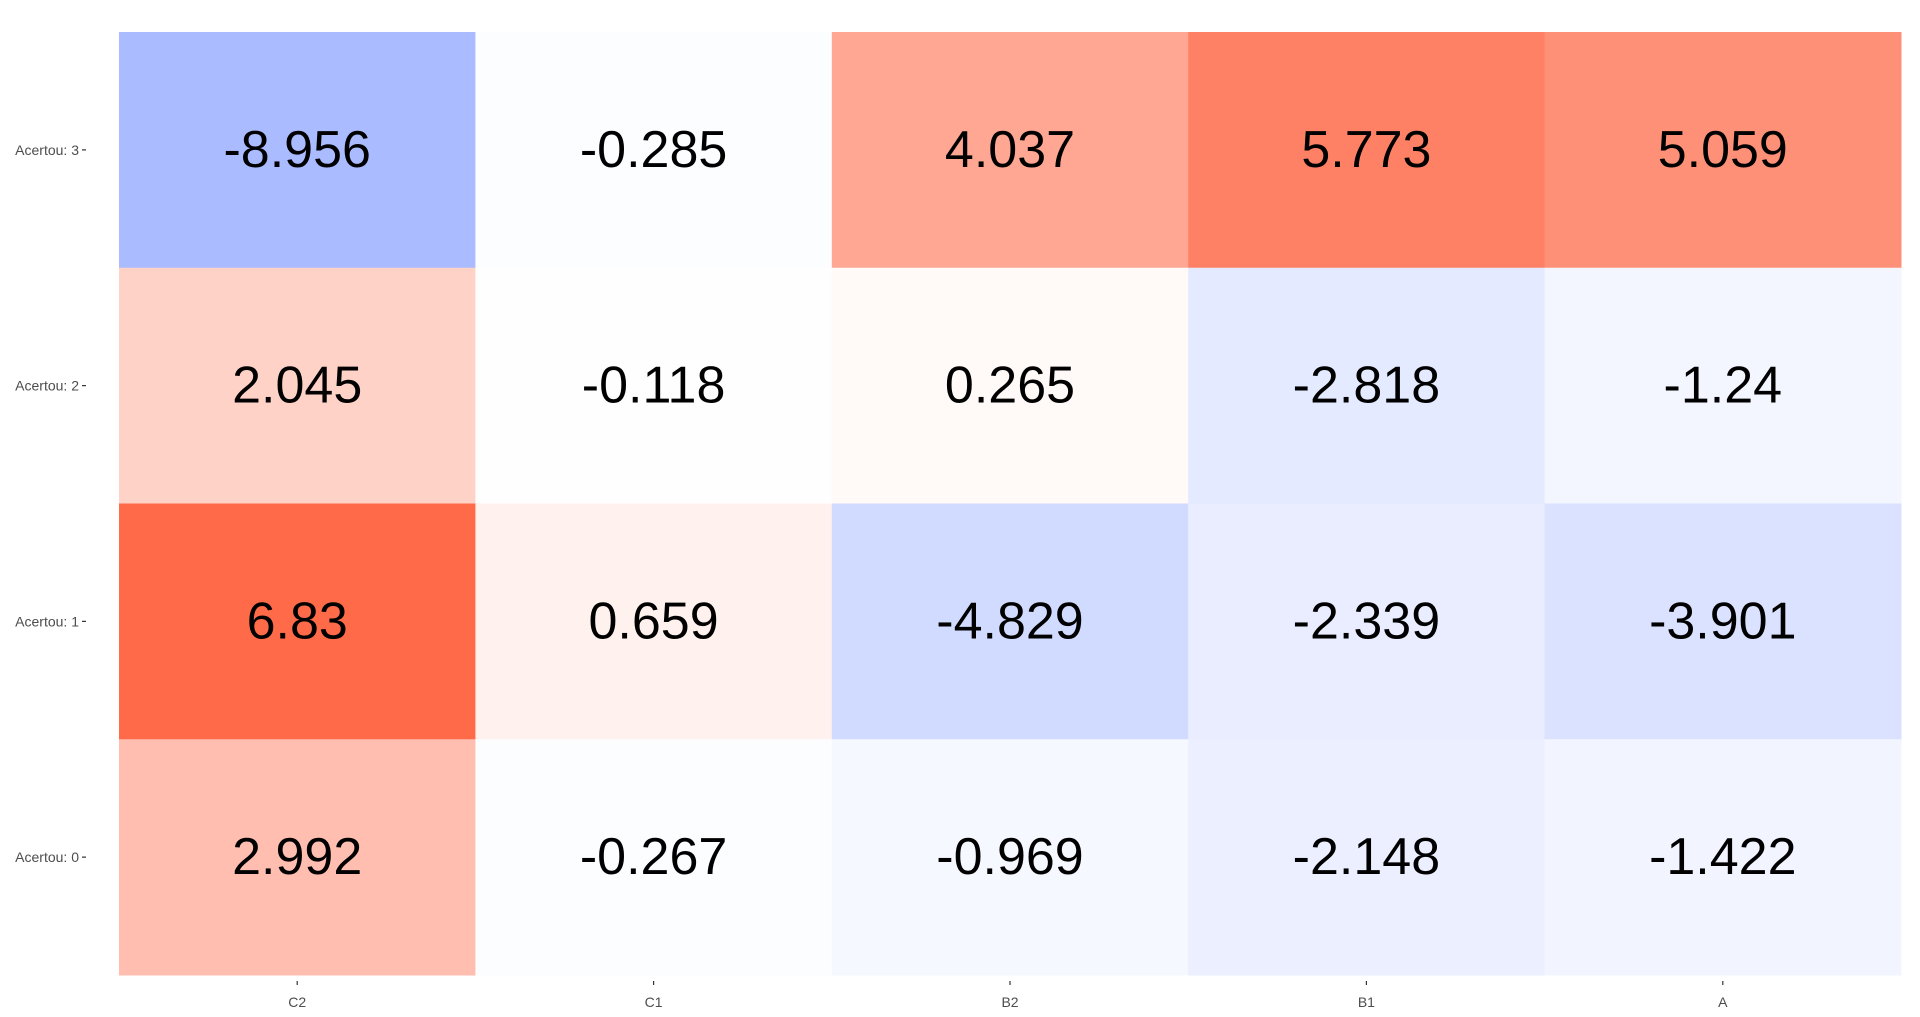 Image resolution: width=1920 pixels, height=1017 pixels. Describe the element at coordinates (47, 621) in the screenshot. I see `y-axis-tick-label: Acertou: 1` at that location.